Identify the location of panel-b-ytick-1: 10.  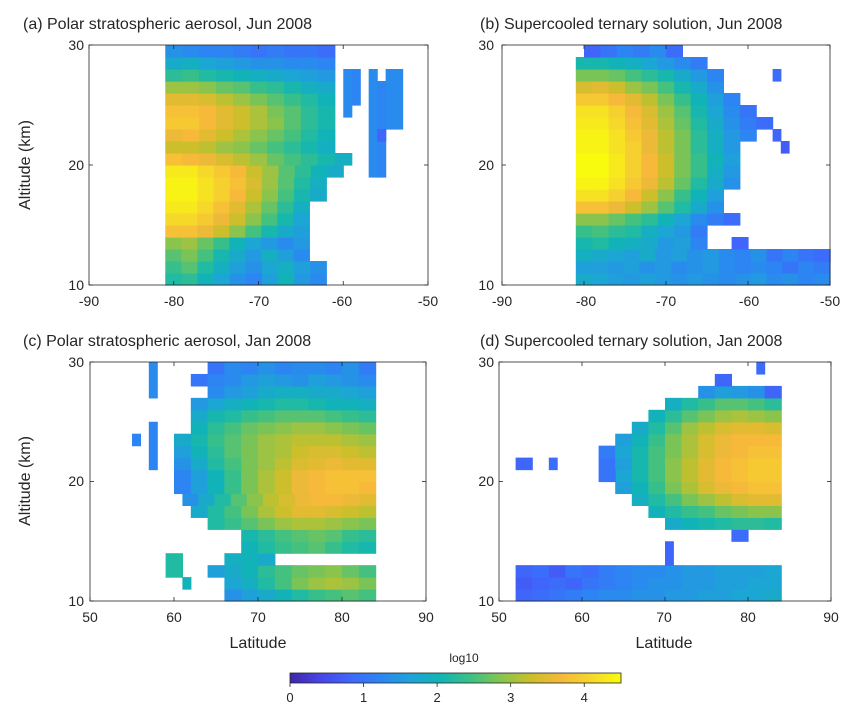
(486, 285).